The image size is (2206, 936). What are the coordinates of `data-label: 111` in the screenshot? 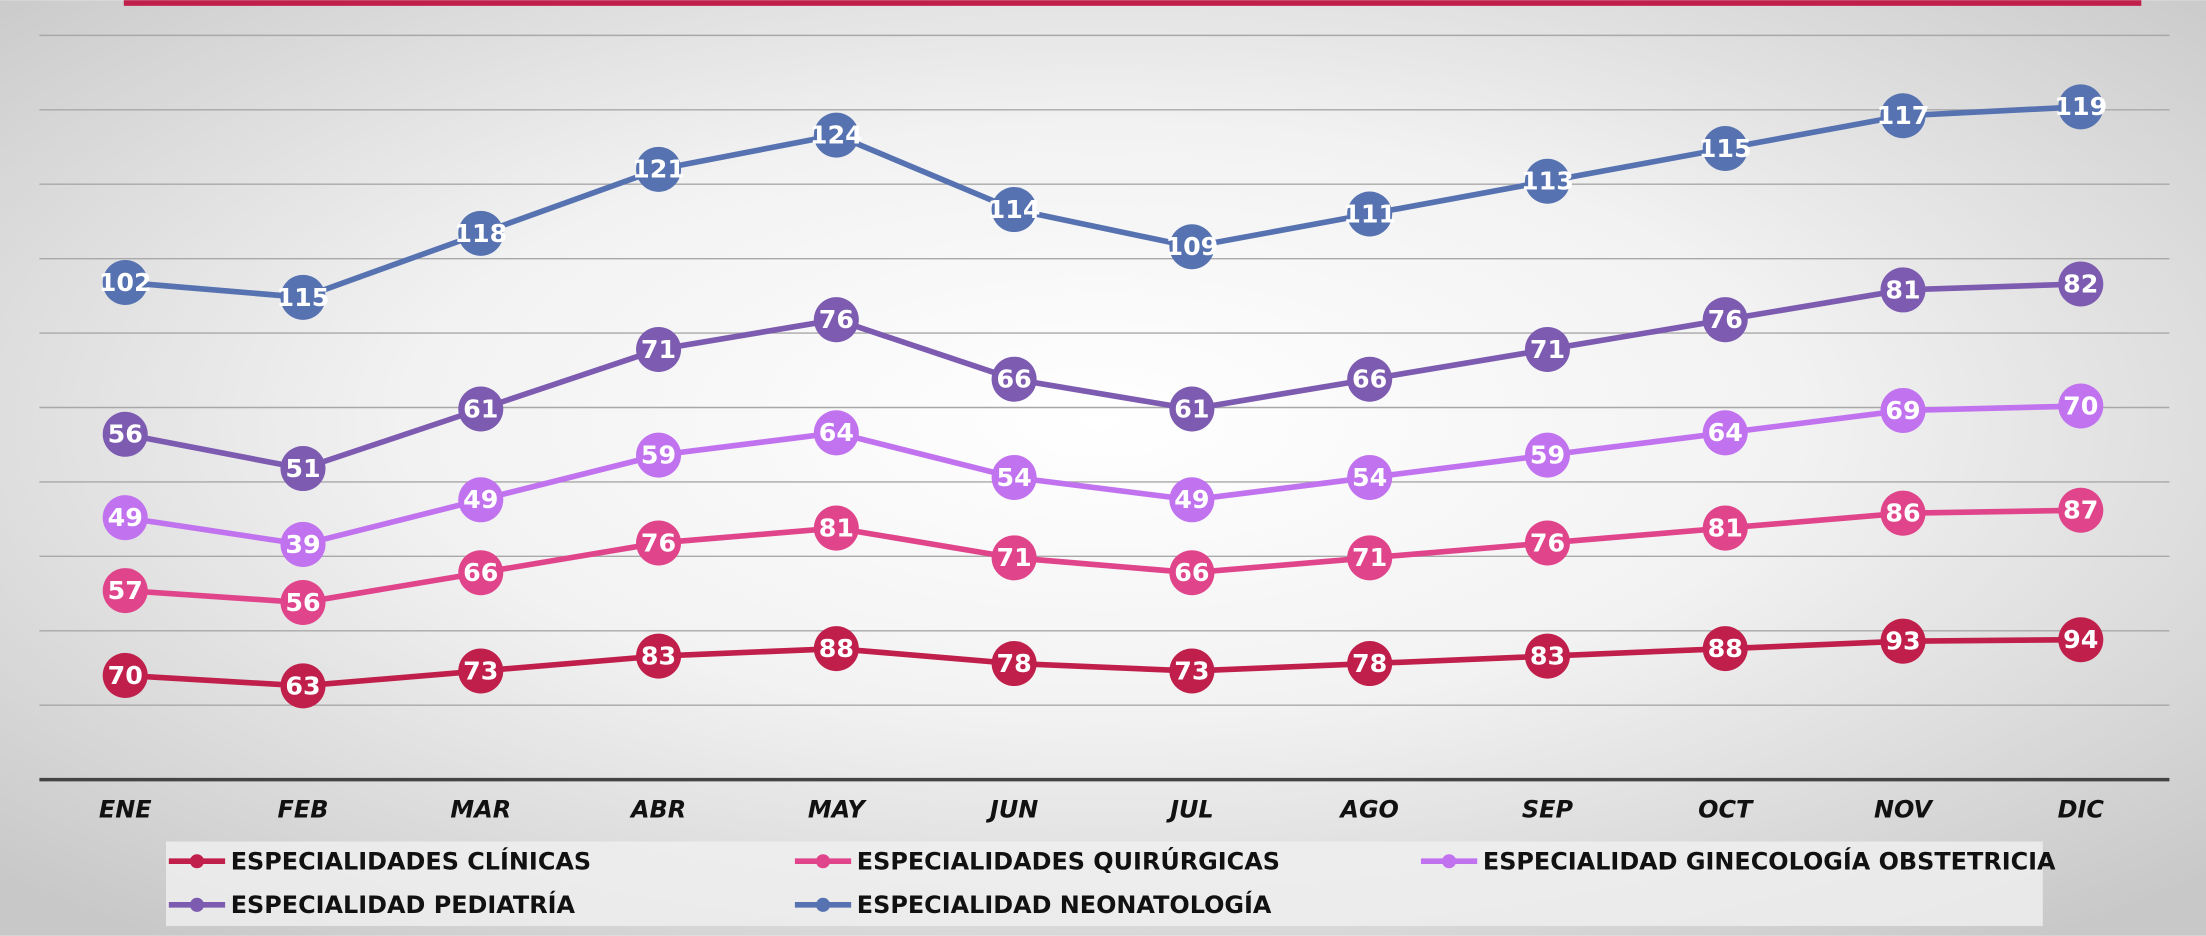 It's located at (1369, 213).